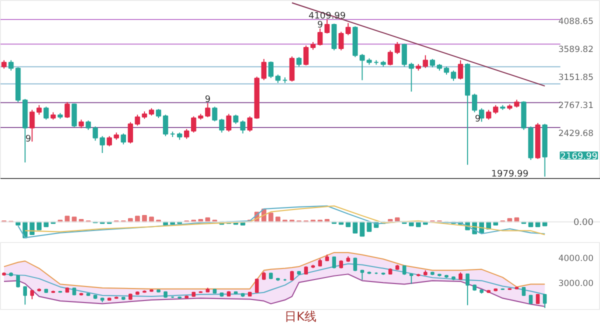 Image resolution: width=600 pixels, height=326 pixels. What do you see at coordinates (576, 50) in the screenshot?
I see `y-tick-label: 3589.82` at bounding box center [576, 50].